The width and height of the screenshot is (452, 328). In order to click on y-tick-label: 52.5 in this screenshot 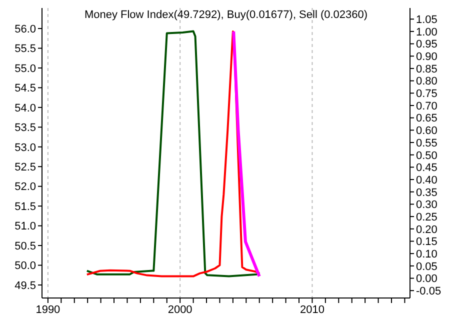, I will do `click(25, 168)`.